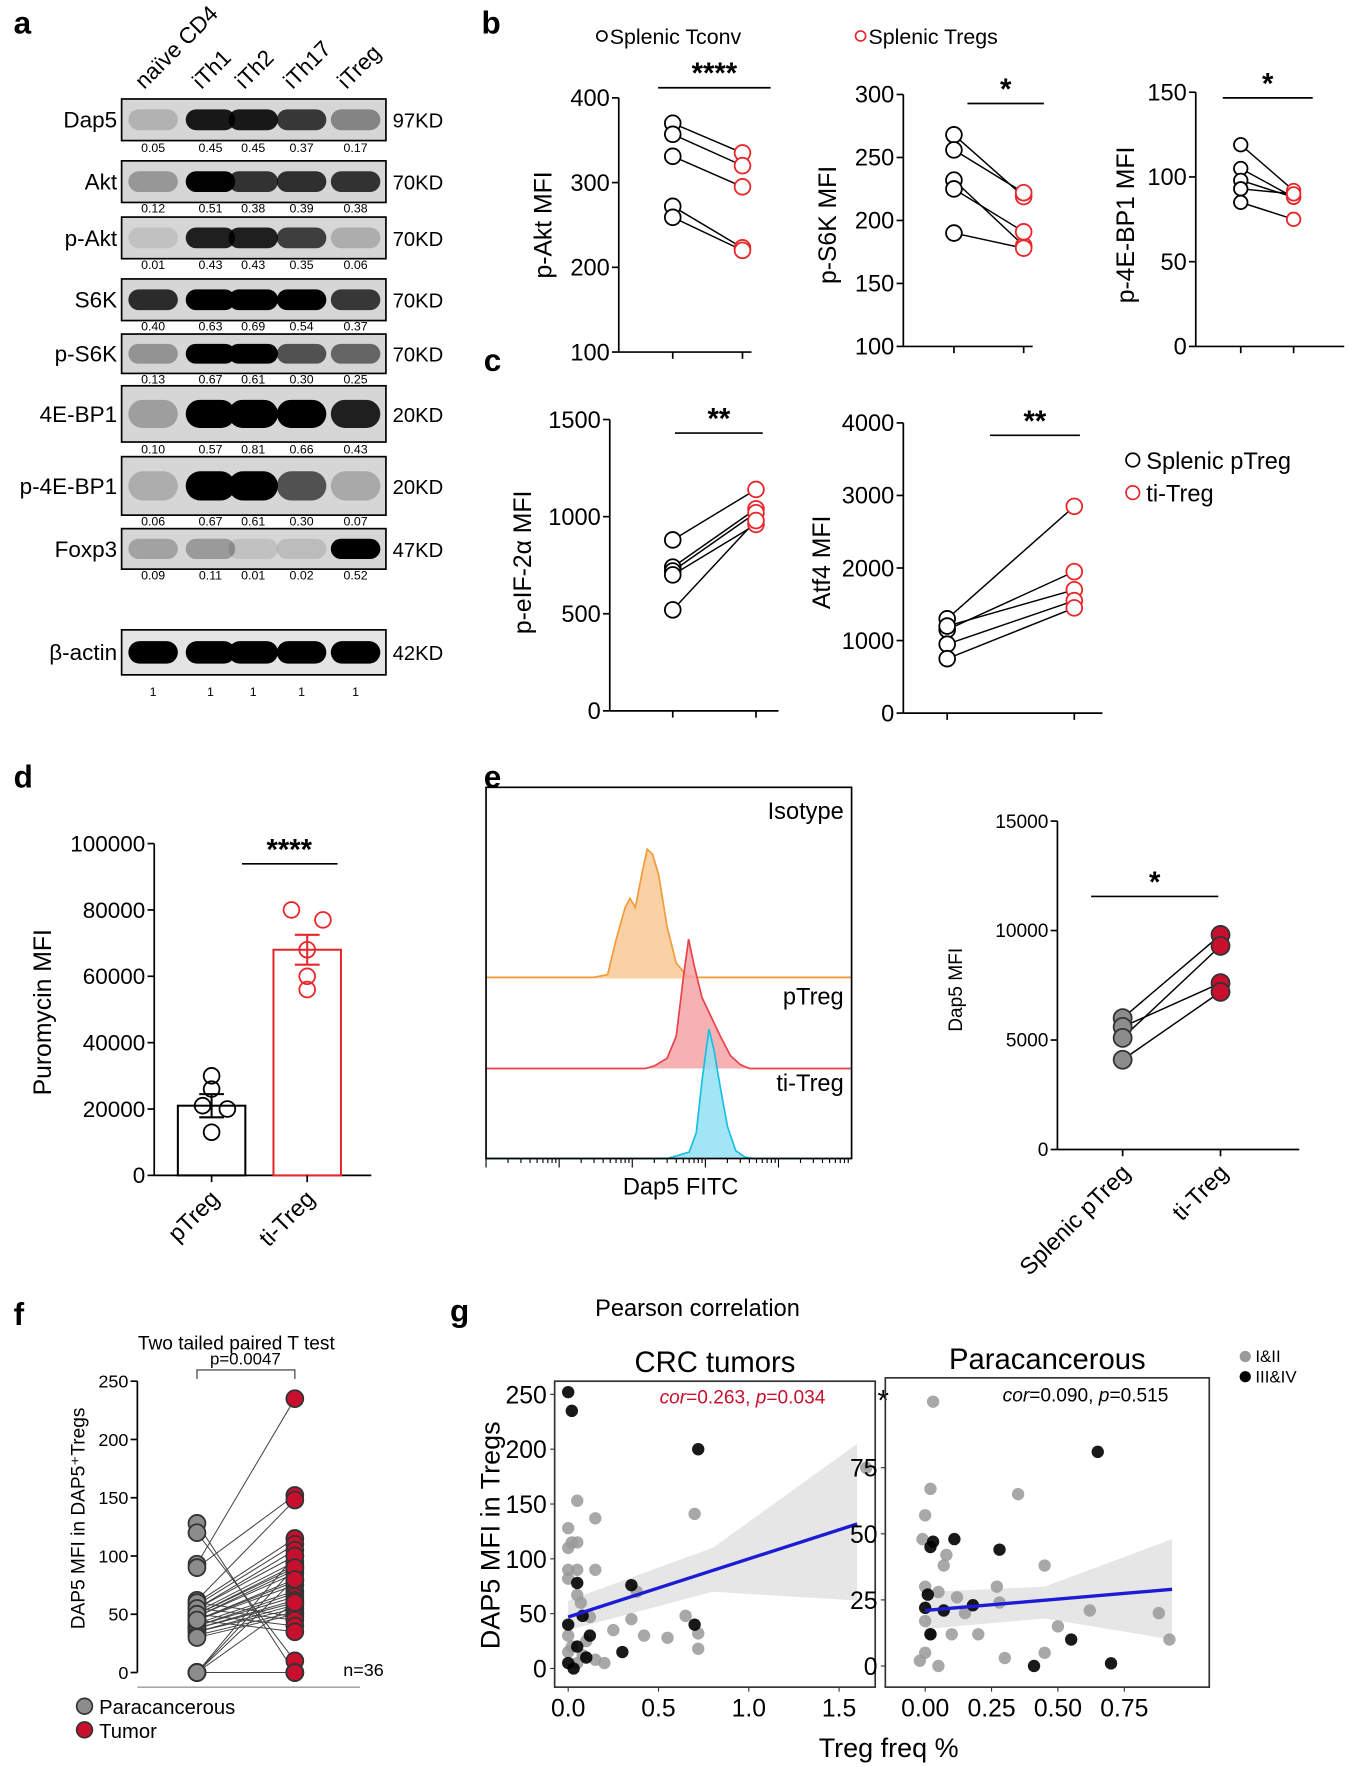 Image resolution: width=1350 pixels, height=1767 pixels. I want to click on panel-label-e: e, so click(493, 776).